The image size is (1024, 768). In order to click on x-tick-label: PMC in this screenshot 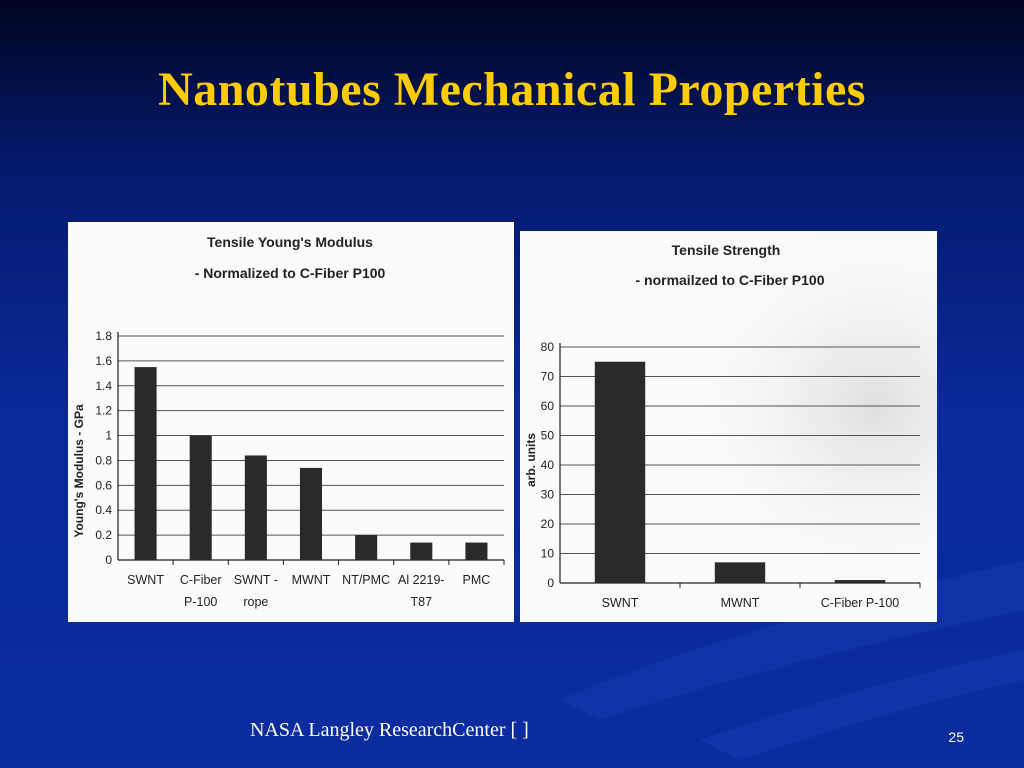, I will do `click(477, 580)`.